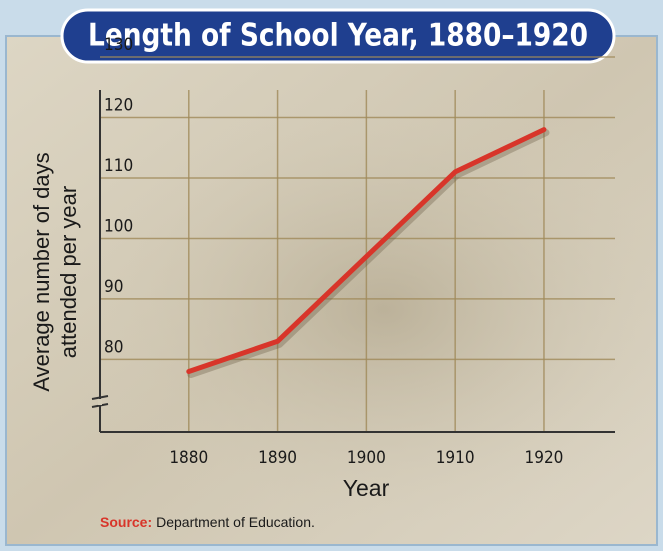  I want to click on source-label: Source:, so click(126, 522).